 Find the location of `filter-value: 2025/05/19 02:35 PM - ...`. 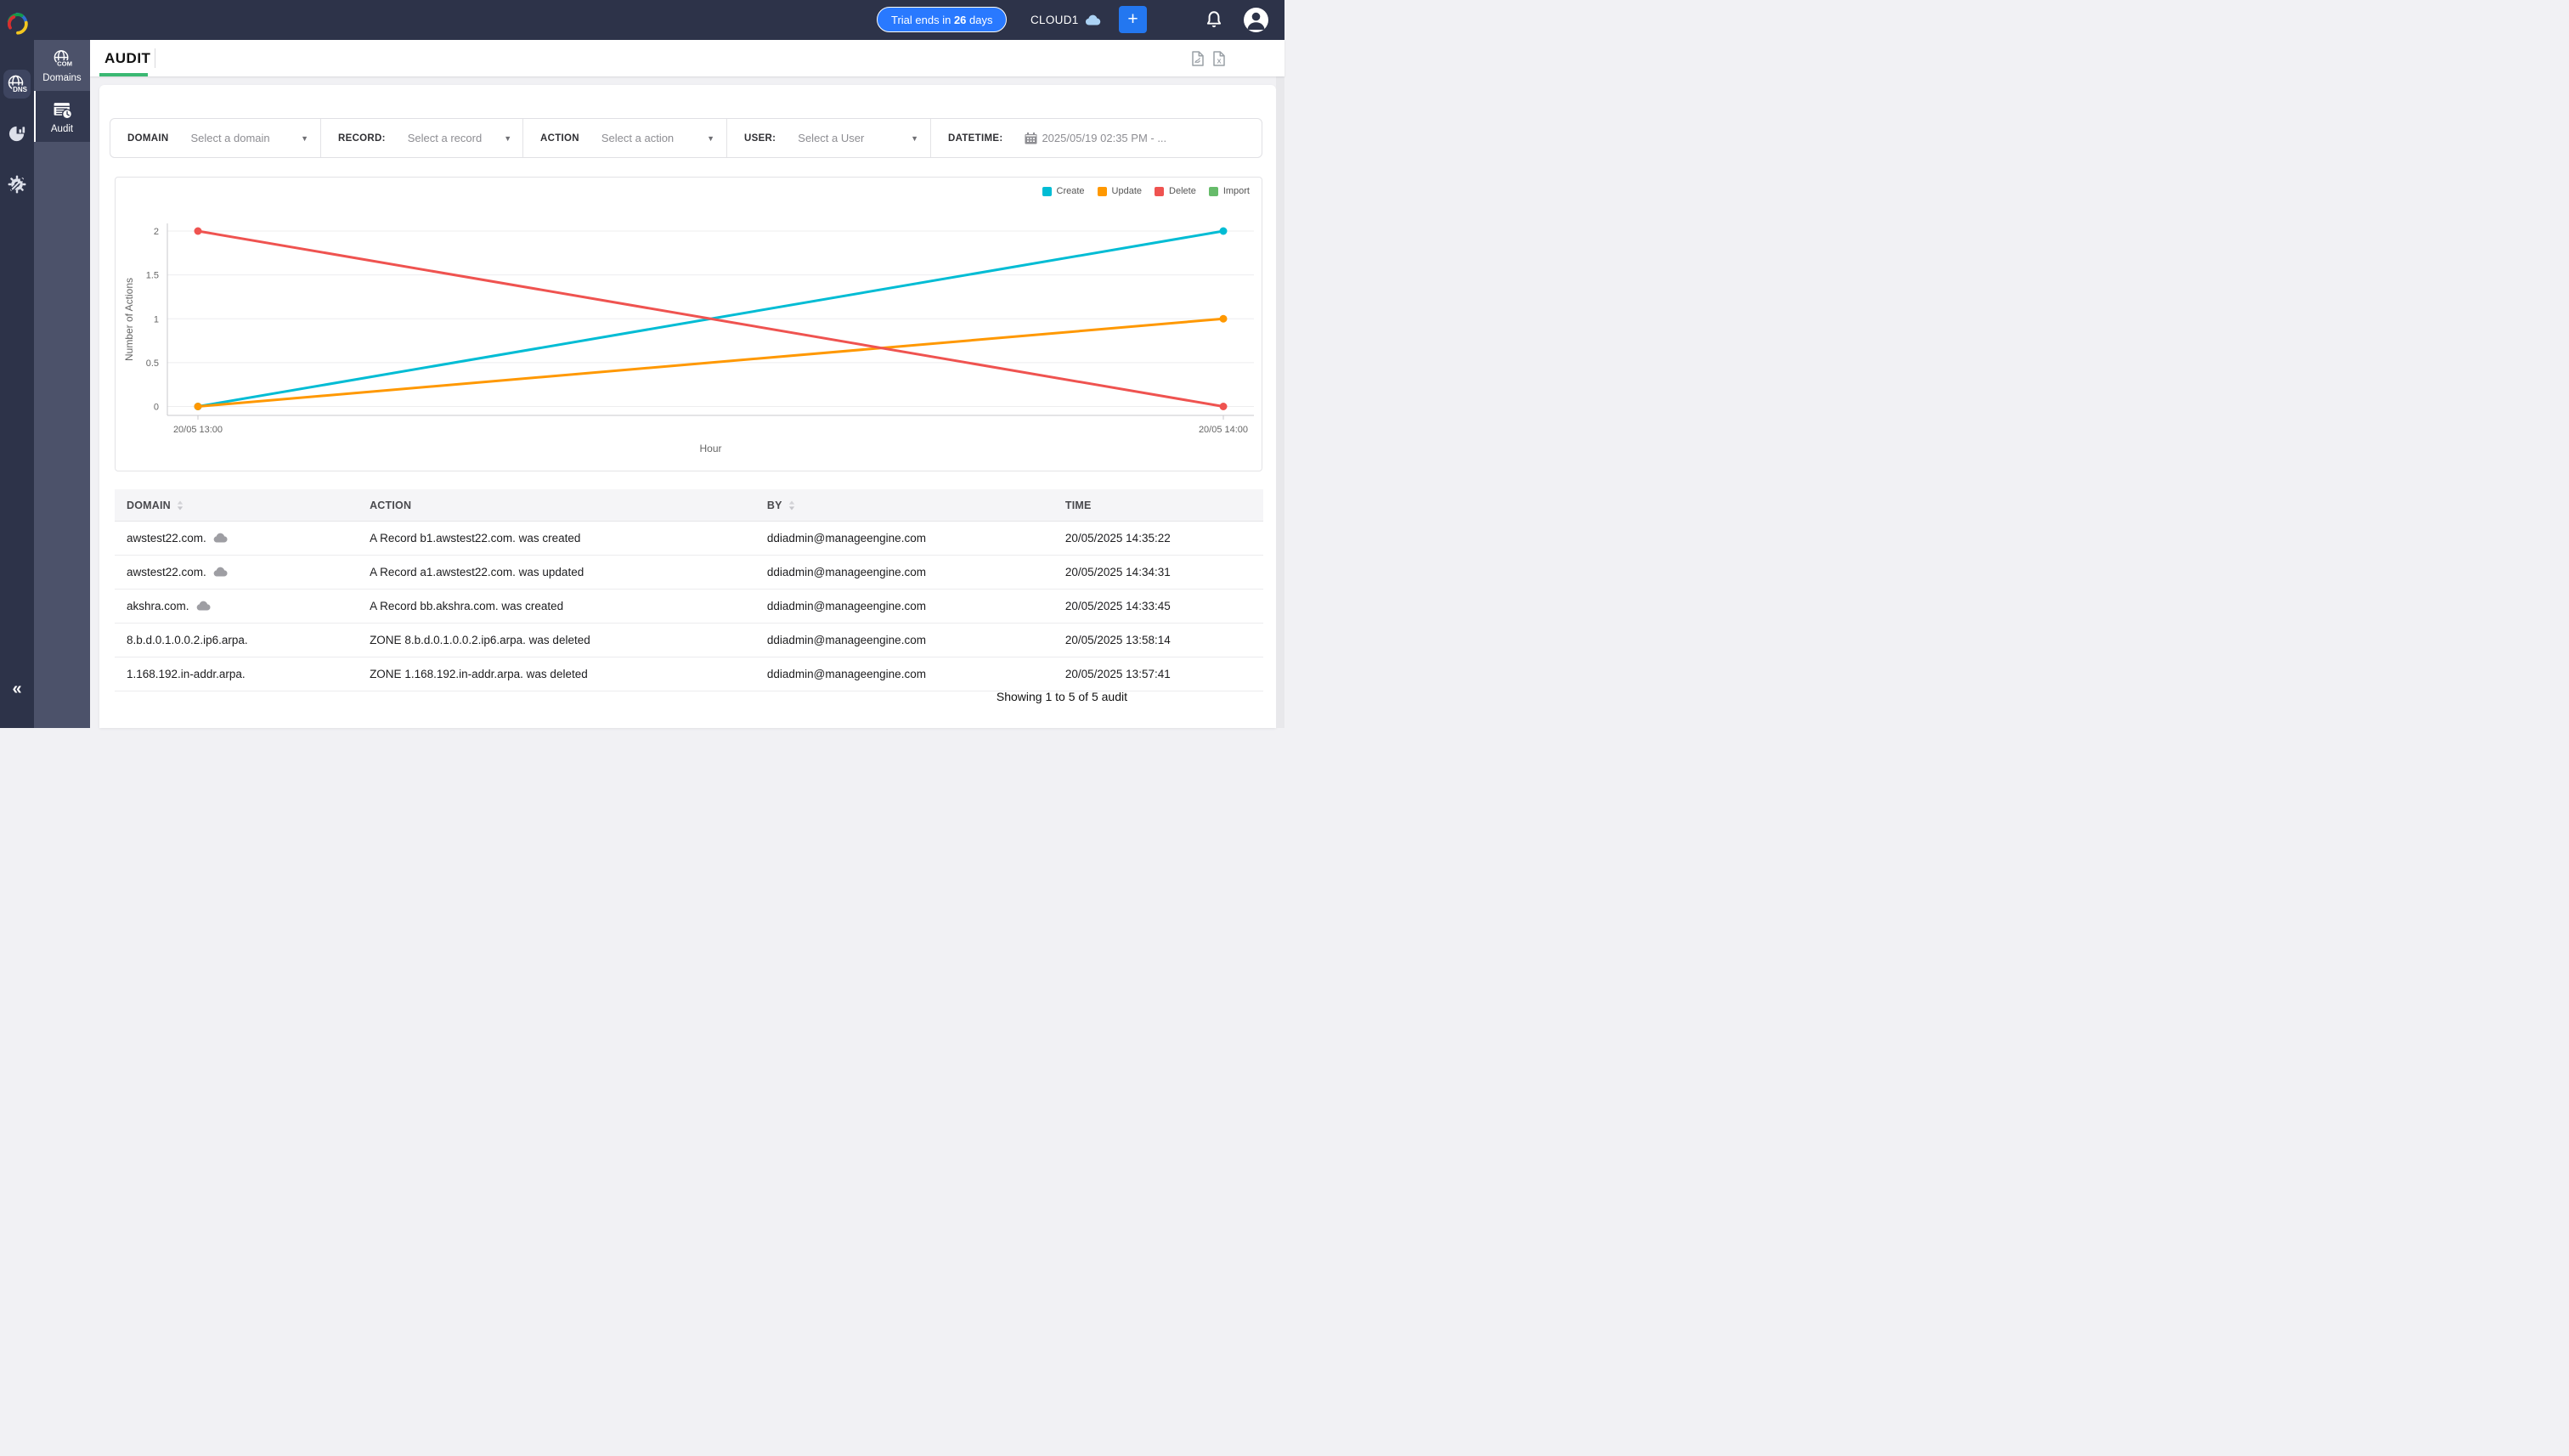

filter-value: 2025/05/19 02:35 PM - ... is located at coordinates (1104, 138).